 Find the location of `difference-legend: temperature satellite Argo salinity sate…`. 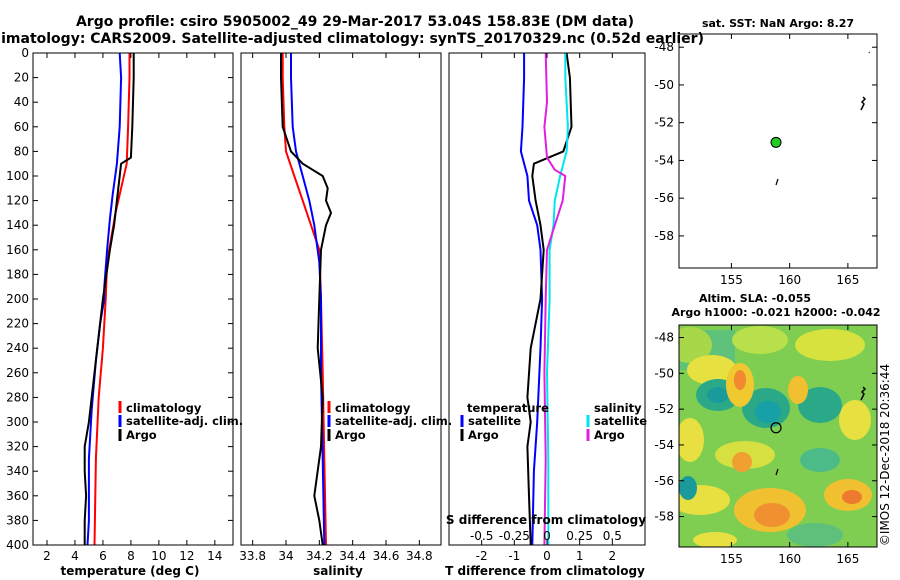

difference-legend: temperature satellite Argo salinity sate… is located at coordinates (553, 421).